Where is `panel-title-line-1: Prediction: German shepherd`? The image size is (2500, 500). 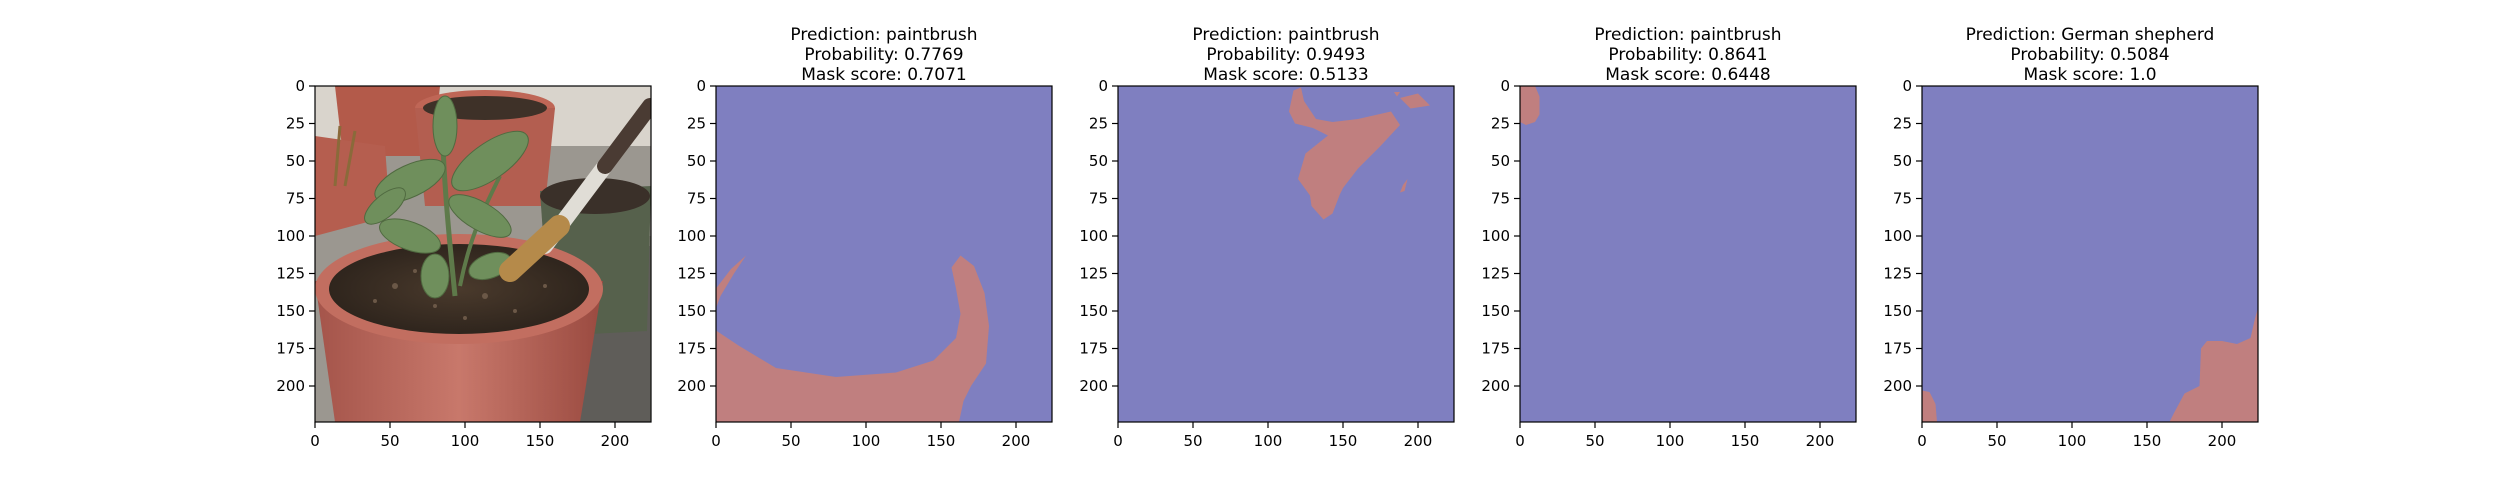 panel-title-line-1: Prediction: German shepherd is located at coordinates (2090, 35).